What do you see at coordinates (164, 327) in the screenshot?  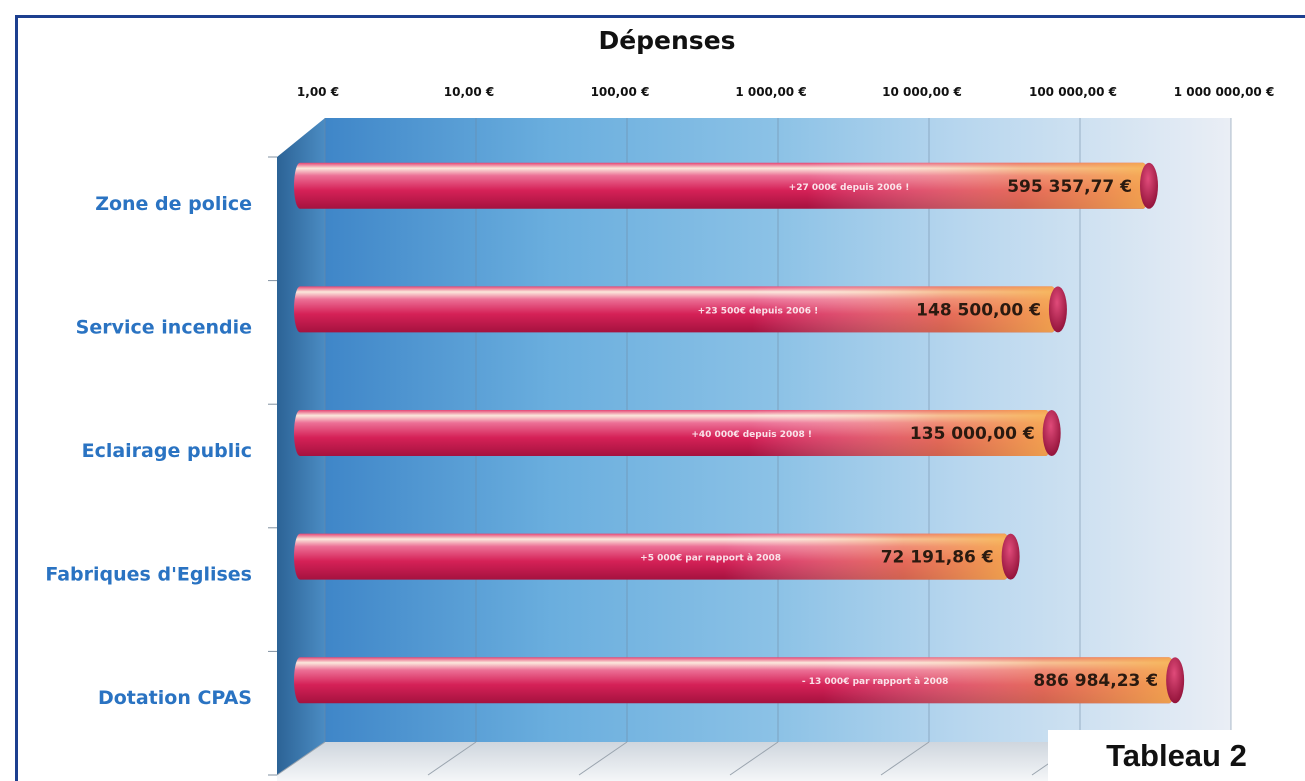 I see `category-label: Service incendie` at bounding box center [164, 327].